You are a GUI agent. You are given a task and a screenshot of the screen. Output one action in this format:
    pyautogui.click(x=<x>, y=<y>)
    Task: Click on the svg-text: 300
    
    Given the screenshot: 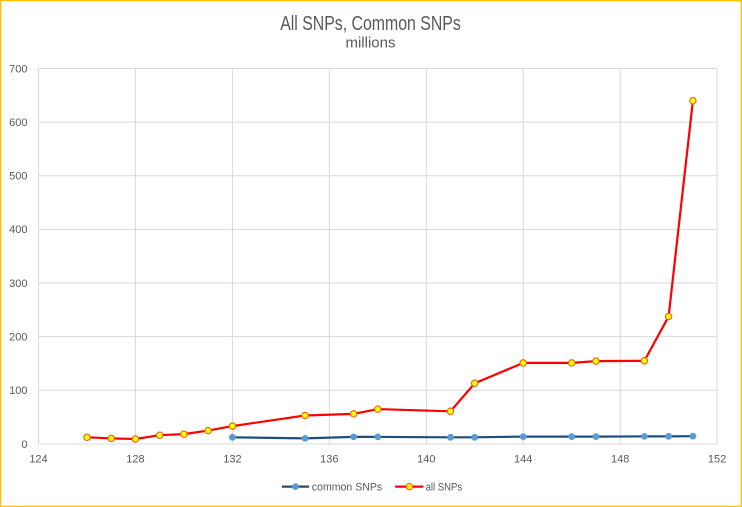 What is the action you would take?
    pyautogui.click(x=18, y=284)
    